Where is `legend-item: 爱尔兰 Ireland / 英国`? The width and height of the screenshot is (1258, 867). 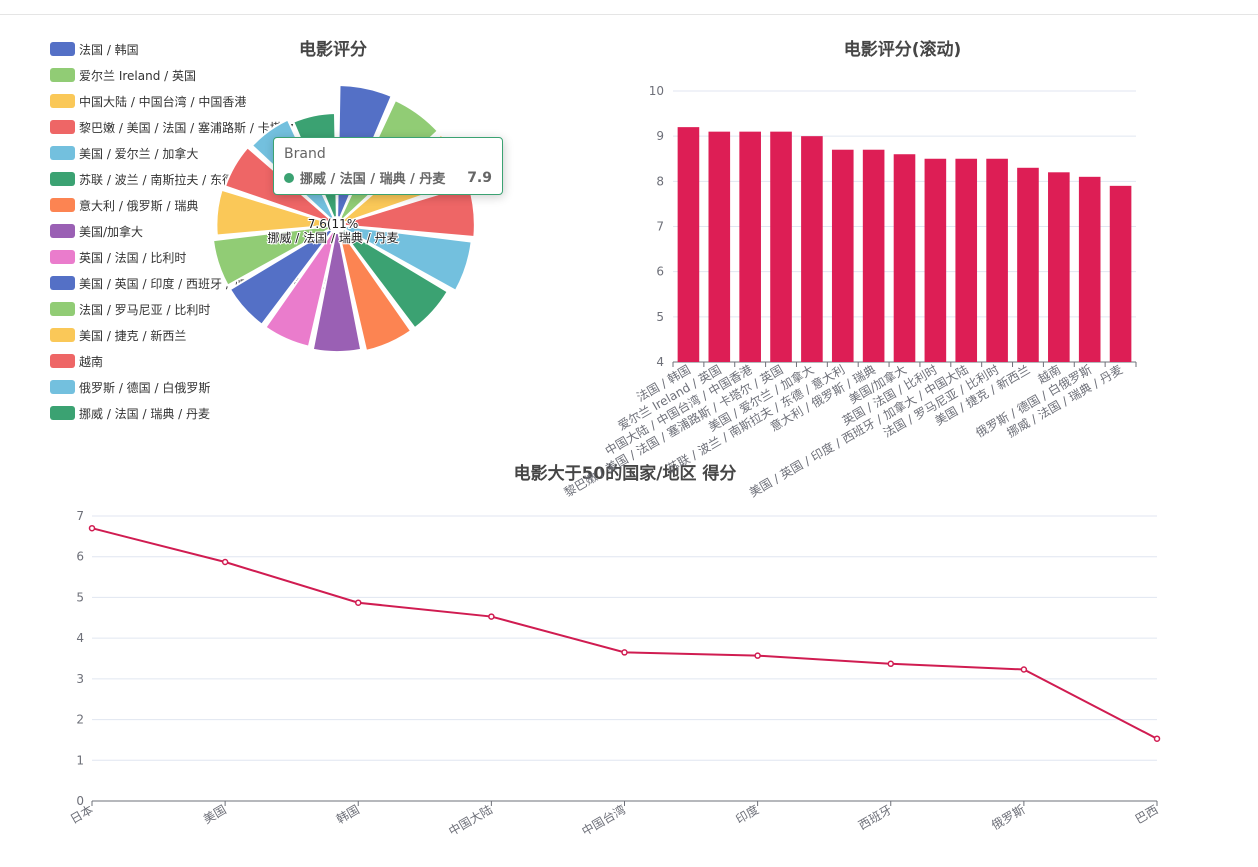 legend-item: 爱尔兰 Ireland / 英国 is located at coordinates (189, 75).